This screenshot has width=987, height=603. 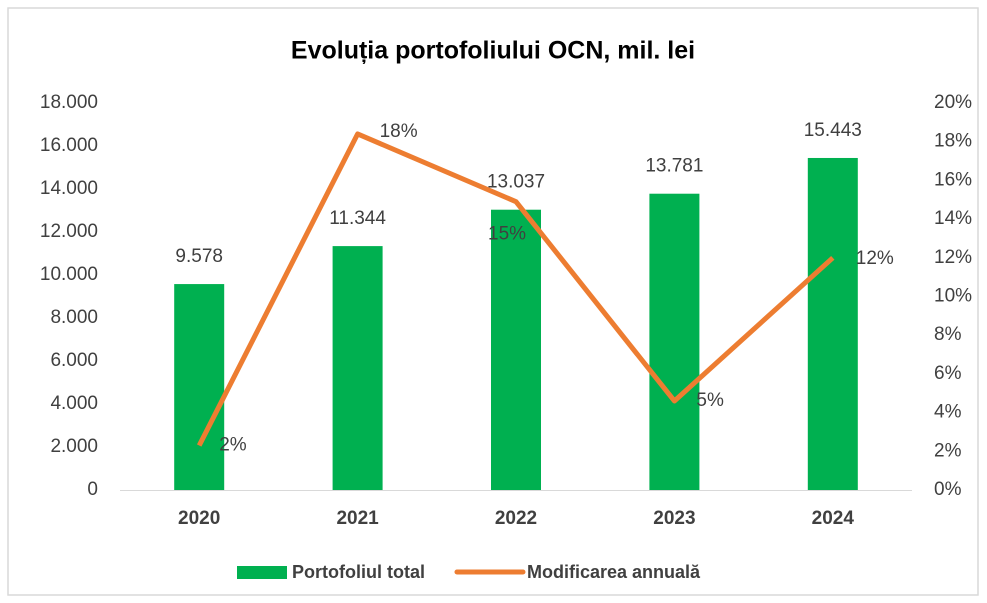 What do you see at coordinates (953, 102) in the screenshot?
I see `y2-tick-label: 20%` at bounding box center [953, 102].